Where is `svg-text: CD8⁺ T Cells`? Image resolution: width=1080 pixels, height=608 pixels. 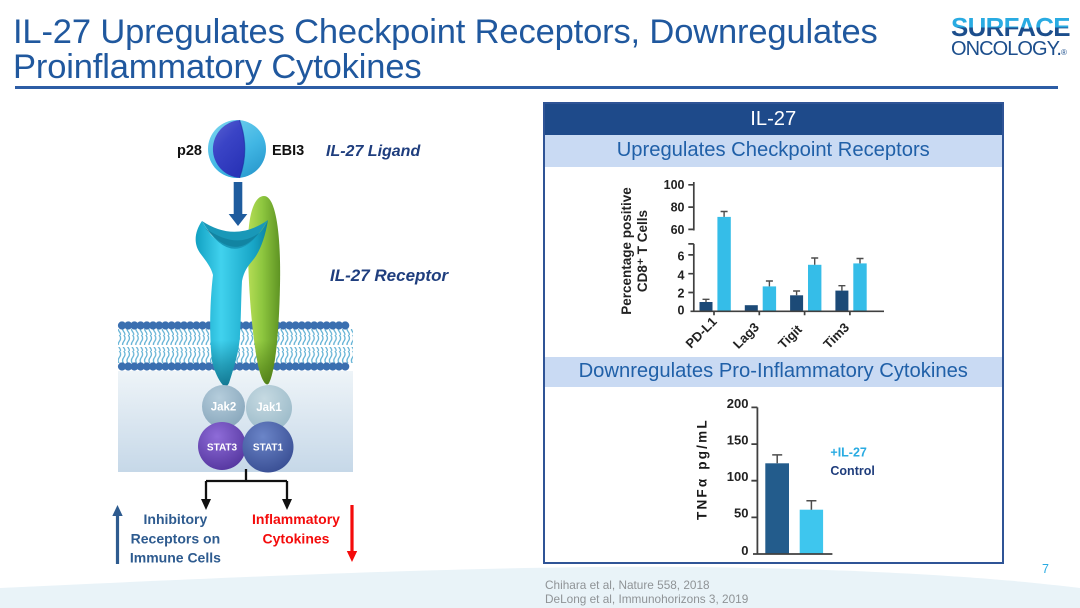 svg-text: CD8⁺ T Cells is located at coordinates (642, 251).